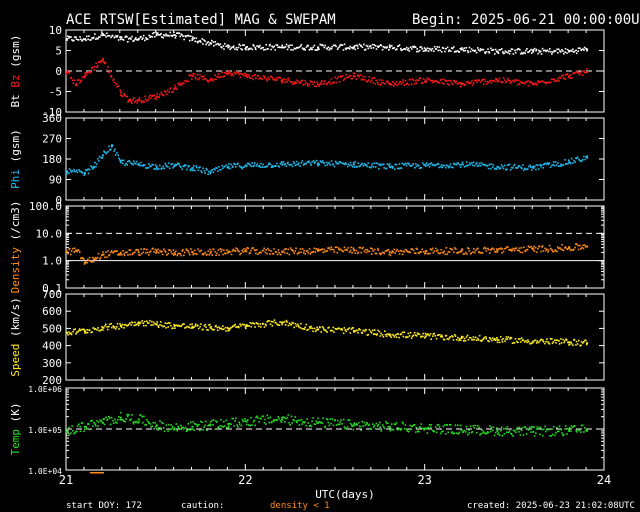 The height and width of the screenshot is (512, 640). I want to click on y-tick-label: 90, so click(55, 180).